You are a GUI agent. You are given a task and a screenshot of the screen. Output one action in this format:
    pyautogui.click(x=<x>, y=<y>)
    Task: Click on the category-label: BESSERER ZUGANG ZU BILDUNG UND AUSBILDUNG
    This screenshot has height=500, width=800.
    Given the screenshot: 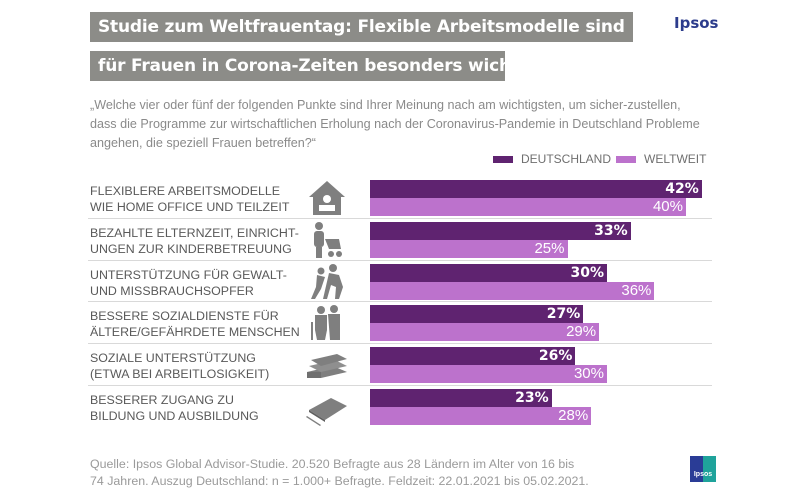 What is the action you would take?
    pyautogui.click(x=197, y=408)
    